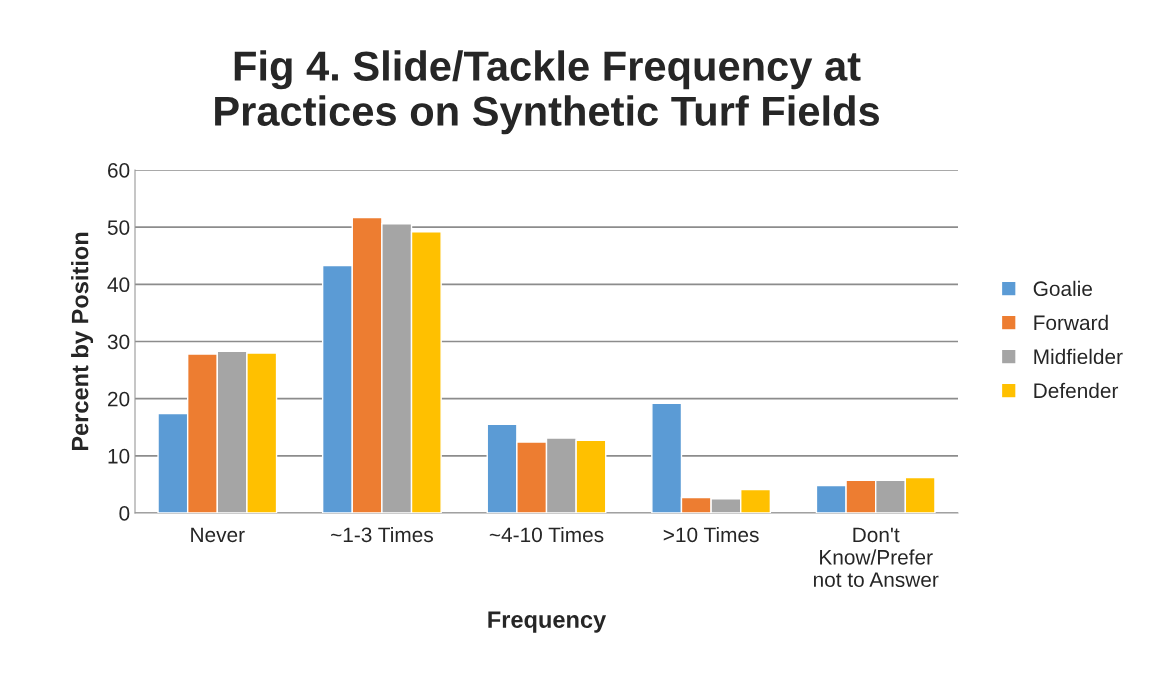 The width and height of the screenshot is (1149, 688). I want to click on y-tick-label: 20, so click(119, 399).